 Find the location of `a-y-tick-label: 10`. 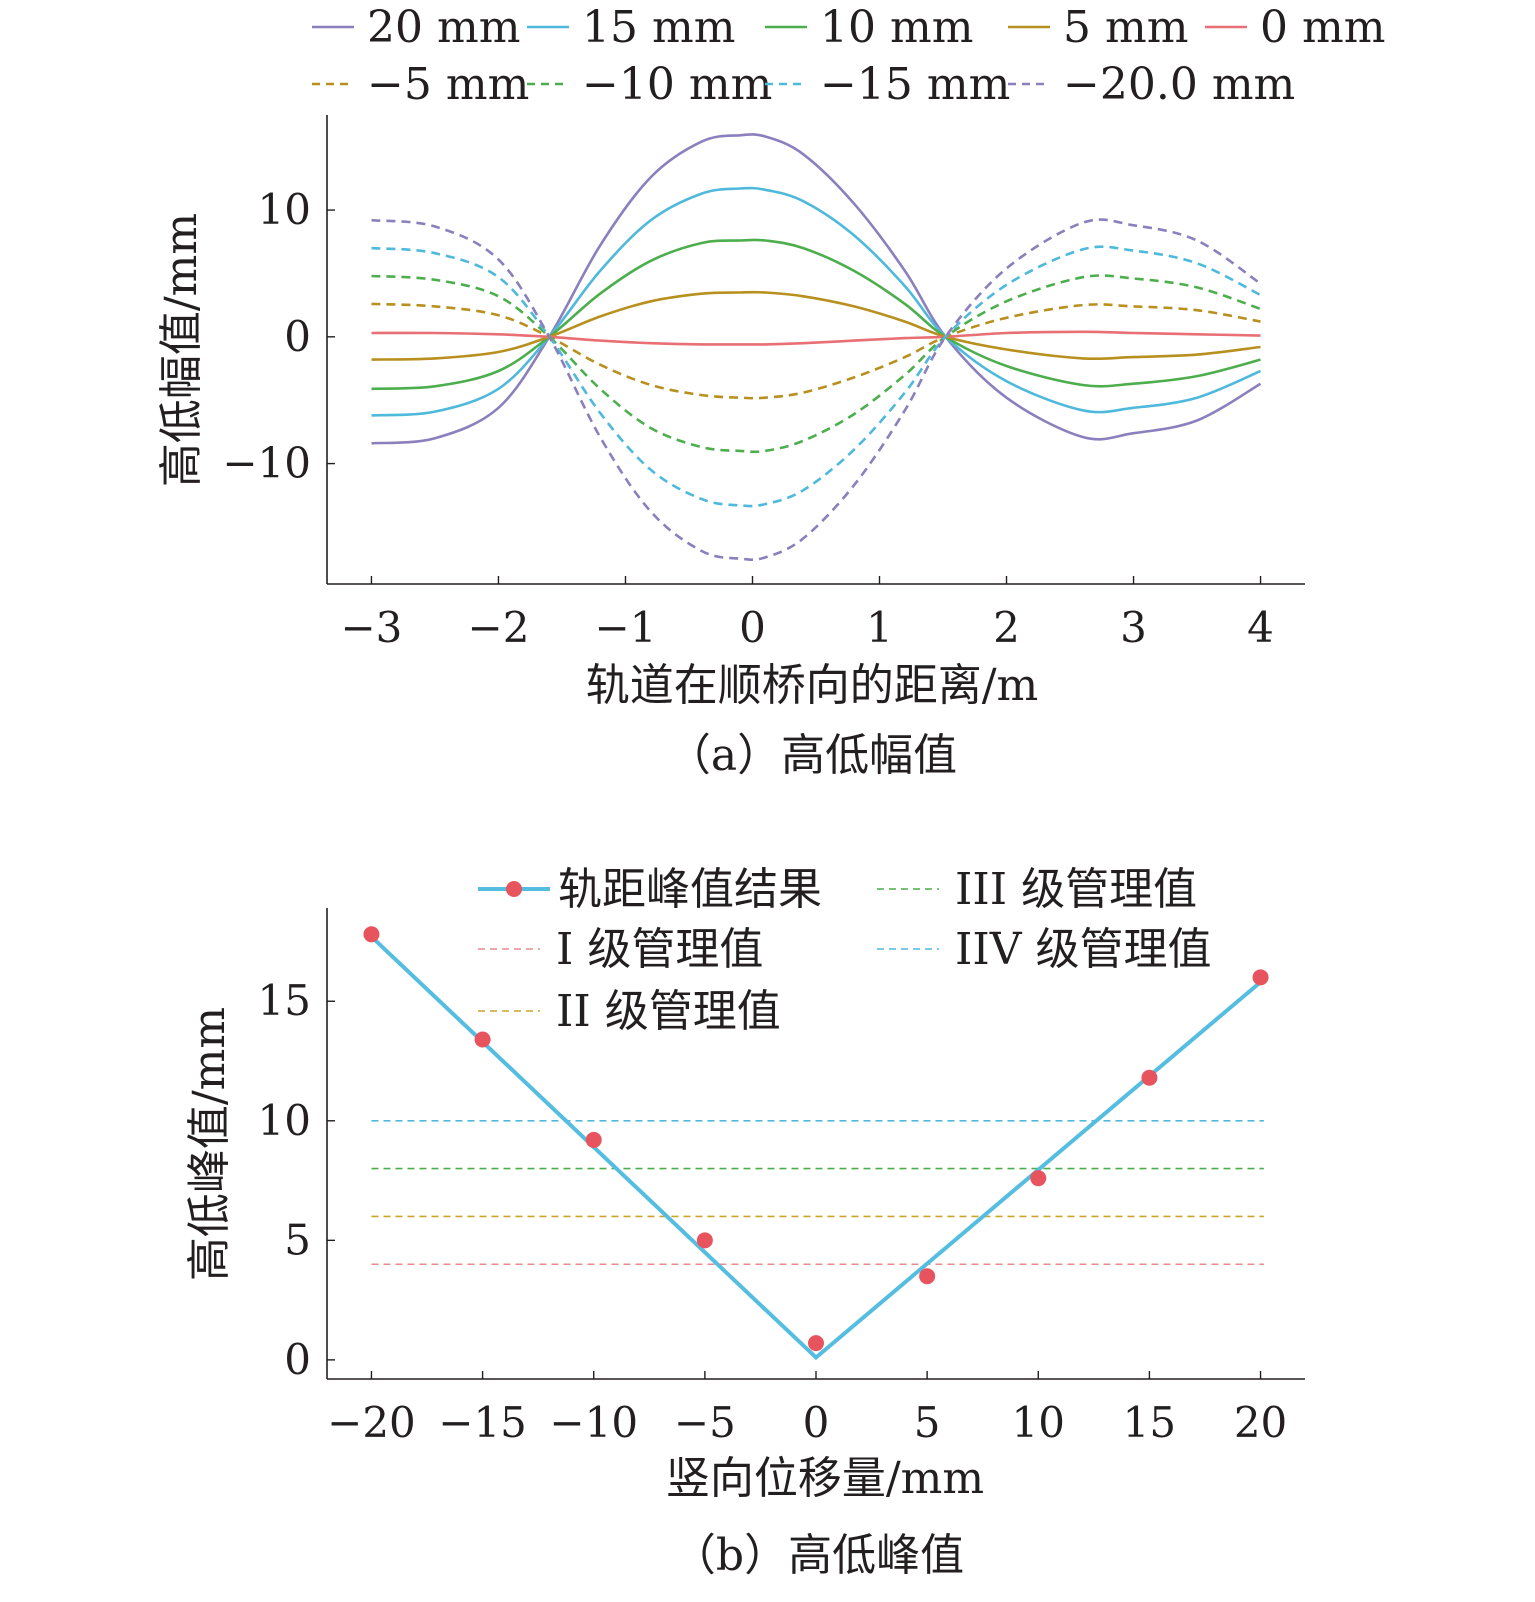

a-y-tick-label: 10 is located at coordinates (284, 209).